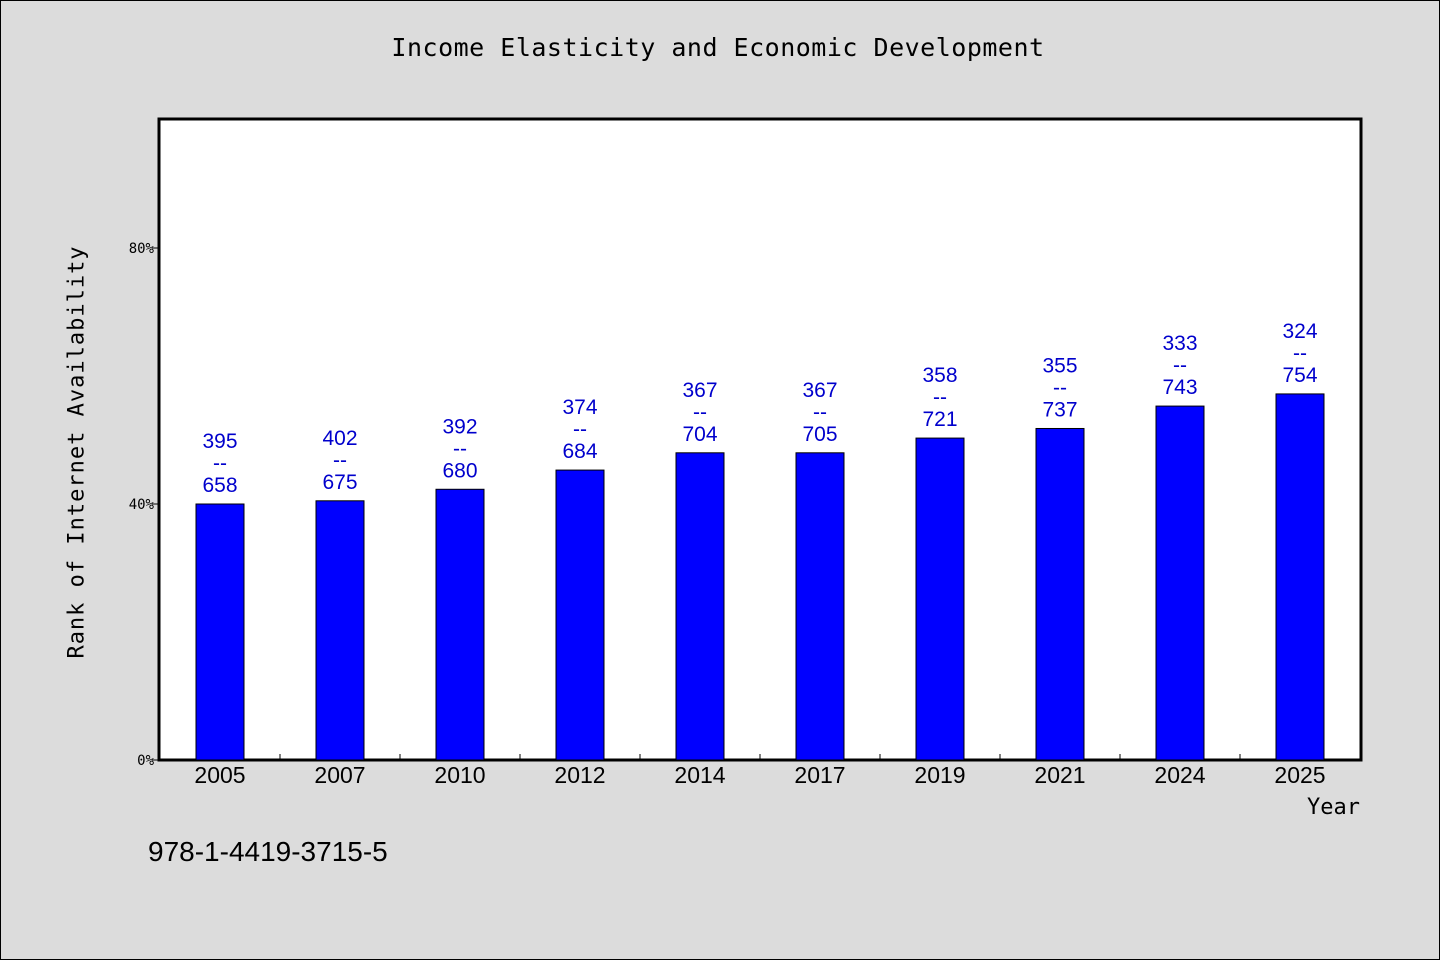 The height and width of the screenshot is (960, 1440). I want to click on data-label: 705, so click(819, 434).